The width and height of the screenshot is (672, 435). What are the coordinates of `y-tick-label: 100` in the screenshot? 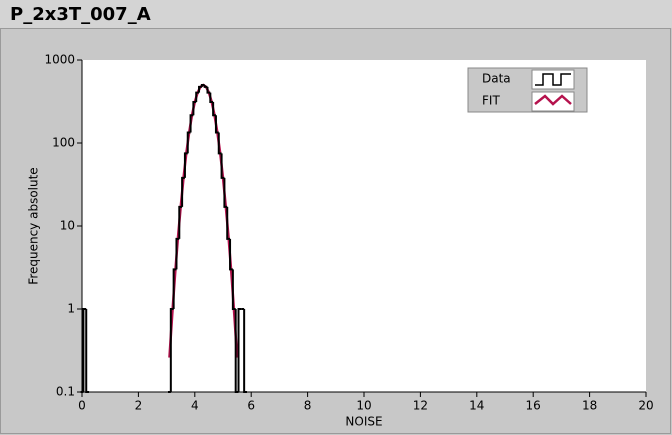 It's located at (63, 143).